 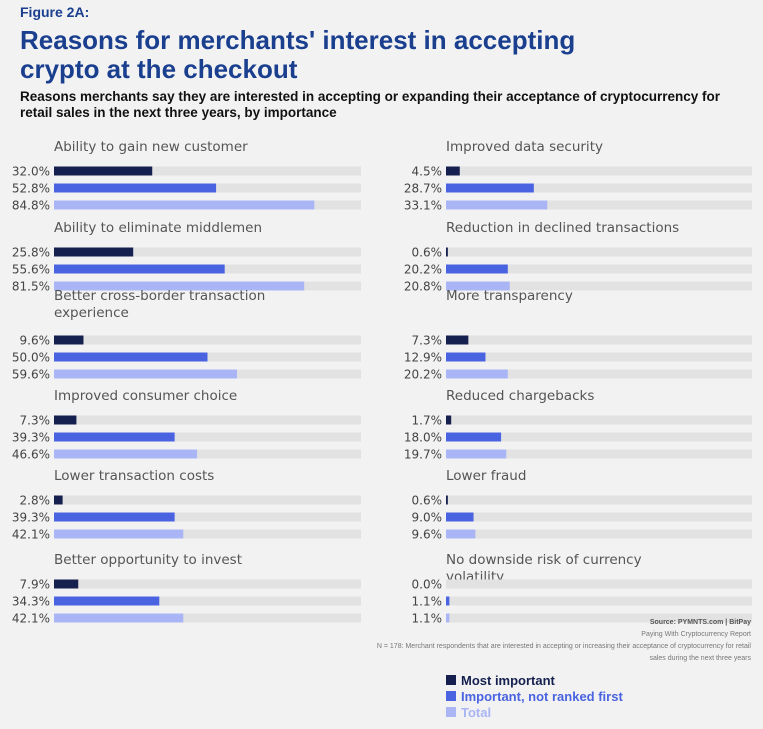 I want to click on panel-title: Improved consumer choice, so click(x=145, y=396).